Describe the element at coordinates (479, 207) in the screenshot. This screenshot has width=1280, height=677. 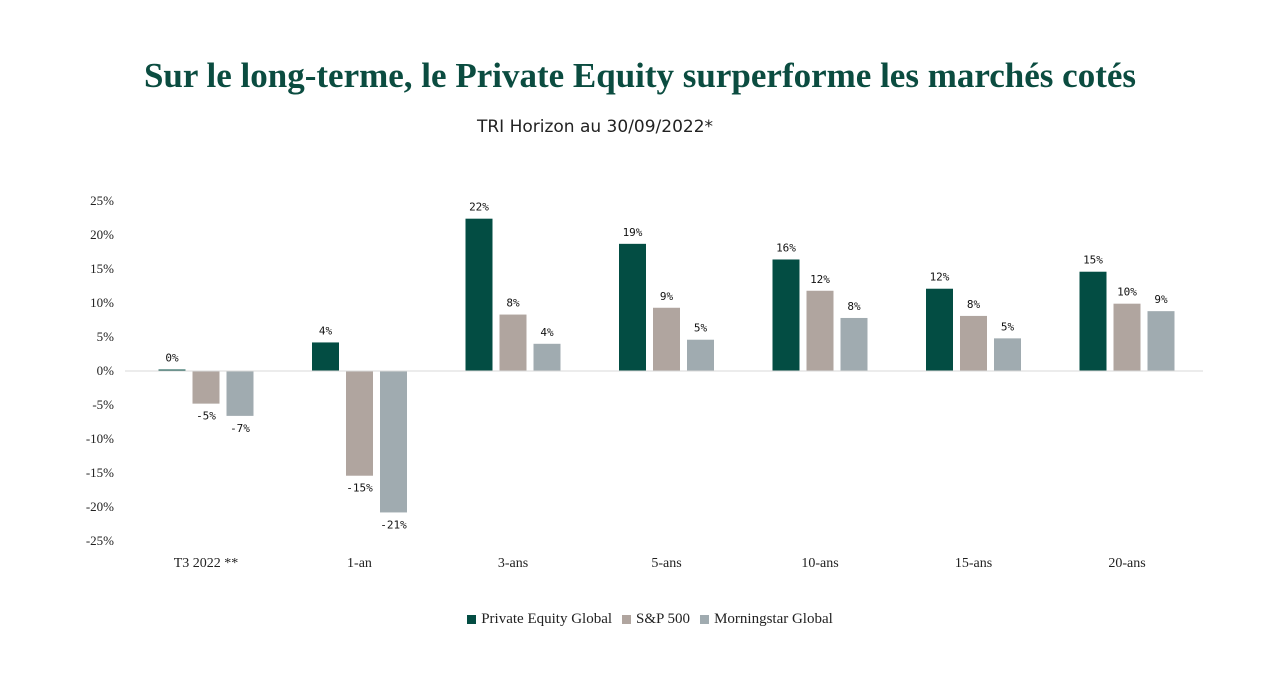
I see `data-label: 22%` at that location.